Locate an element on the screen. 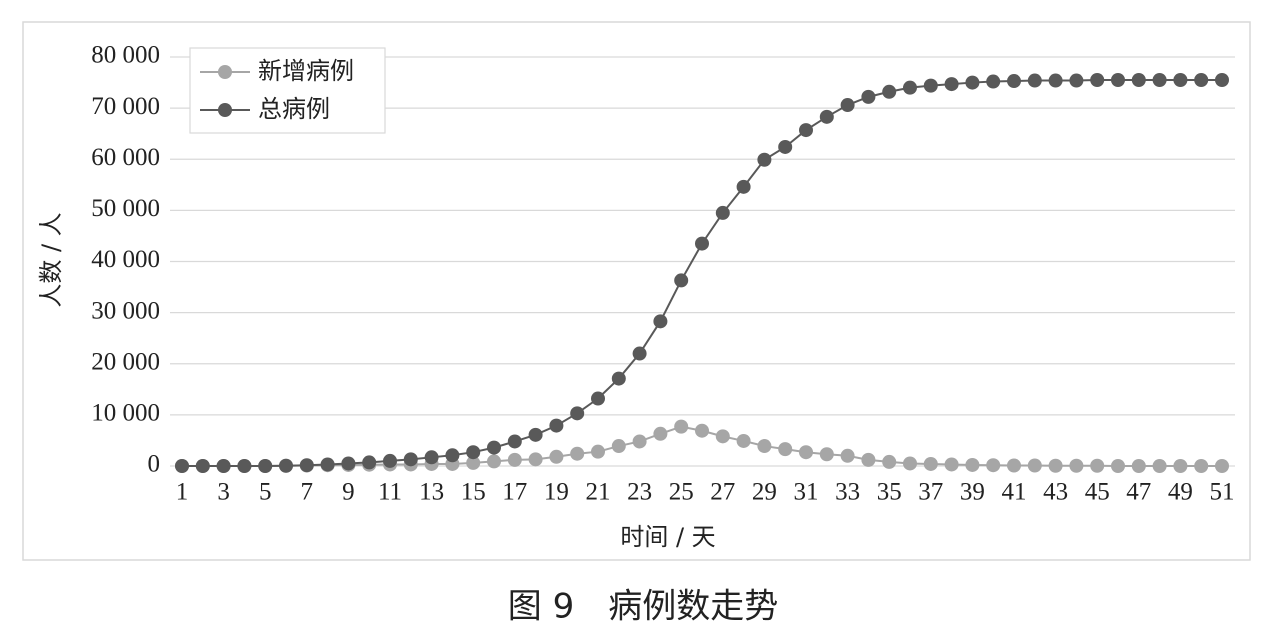 This screenshot has width=1287, height=644. y-tick-label: 30 000 is located at coordinates (125, 310).